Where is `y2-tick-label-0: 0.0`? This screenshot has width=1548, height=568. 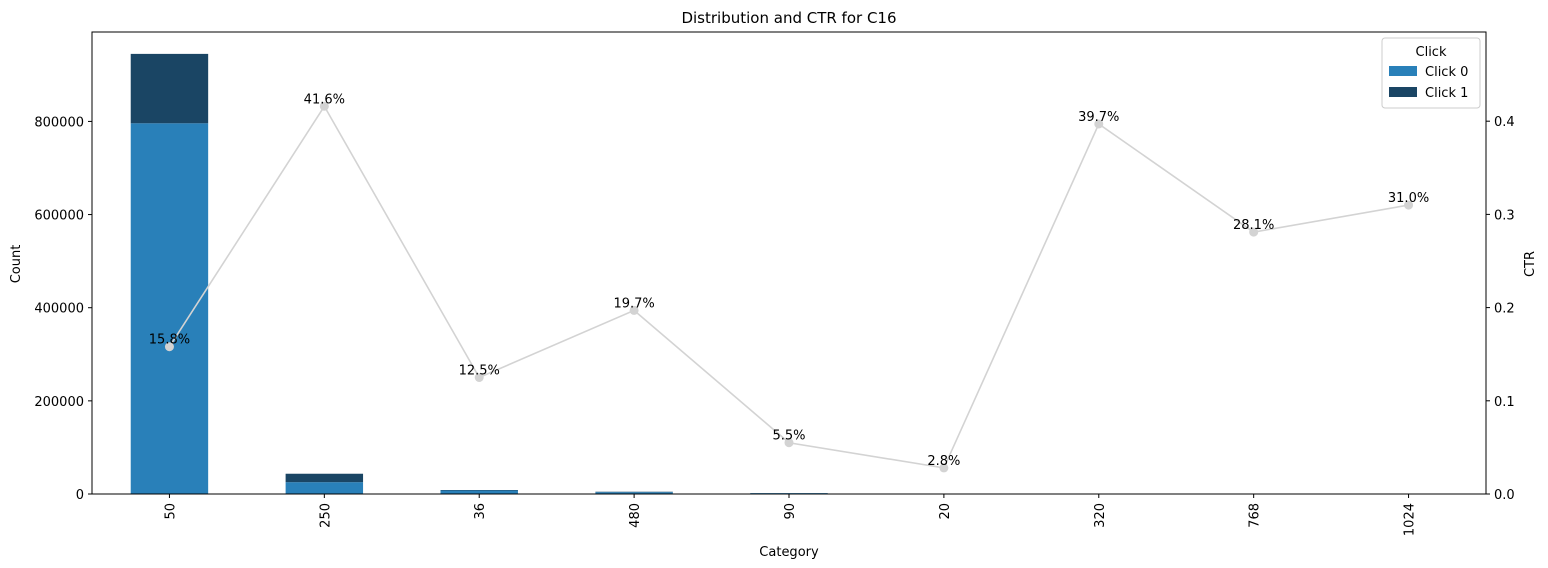 y2-tick-label-0: 0.0 is located at coordinates (1504, 495).